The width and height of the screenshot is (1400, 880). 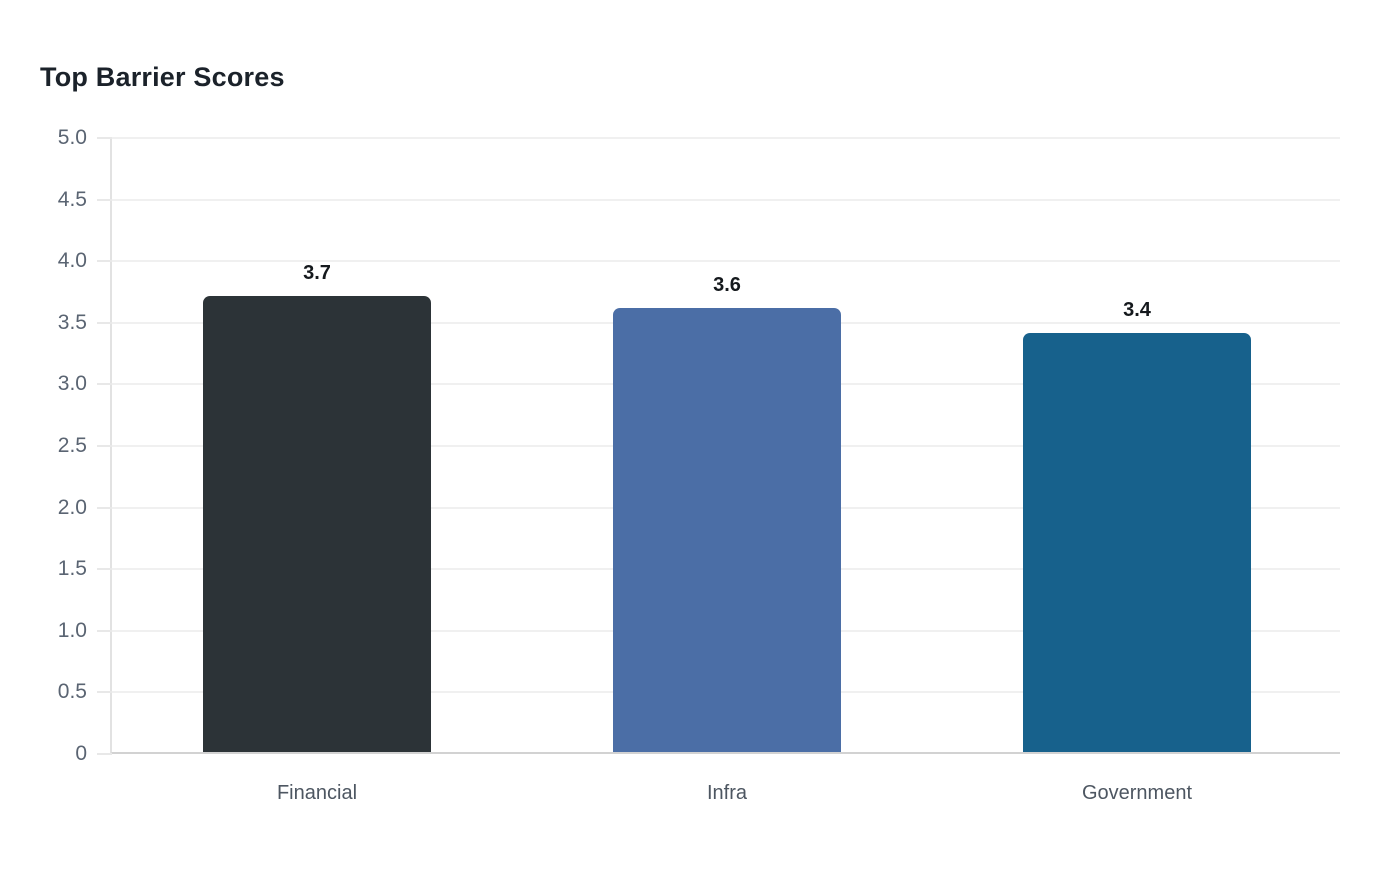 I want to click on x-tick-label: Financial, so click(x=317, y=793).